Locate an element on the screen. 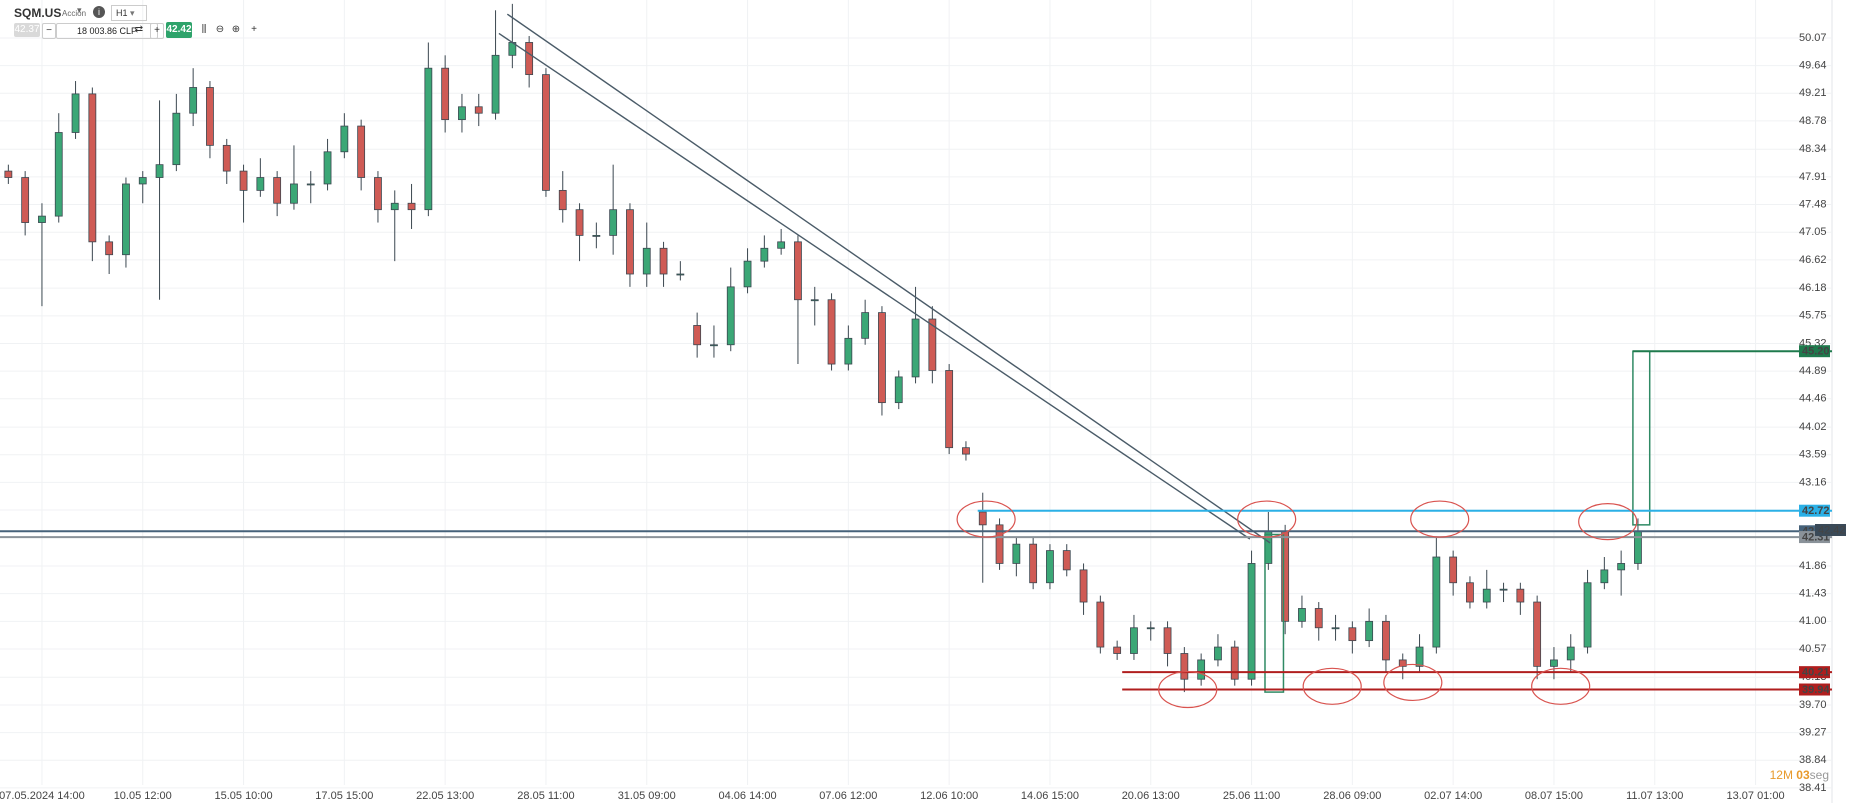  y-tick-label: 46.62 is located at coordinates (1813, 260).